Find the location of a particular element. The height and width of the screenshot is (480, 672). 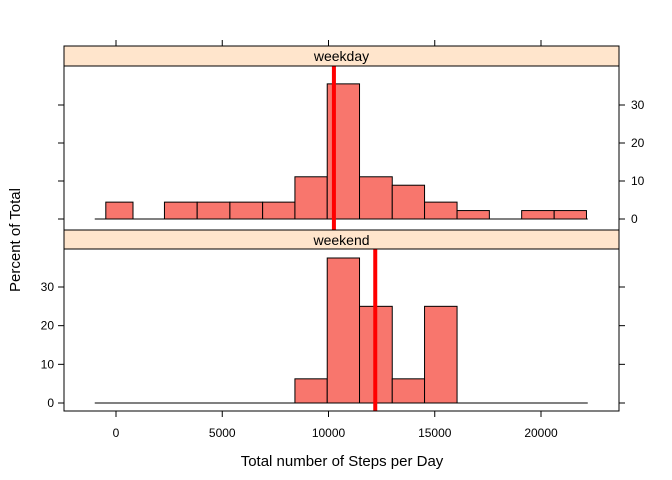

x-tick-label-3: 15000 is located at coordinates (435, 433).